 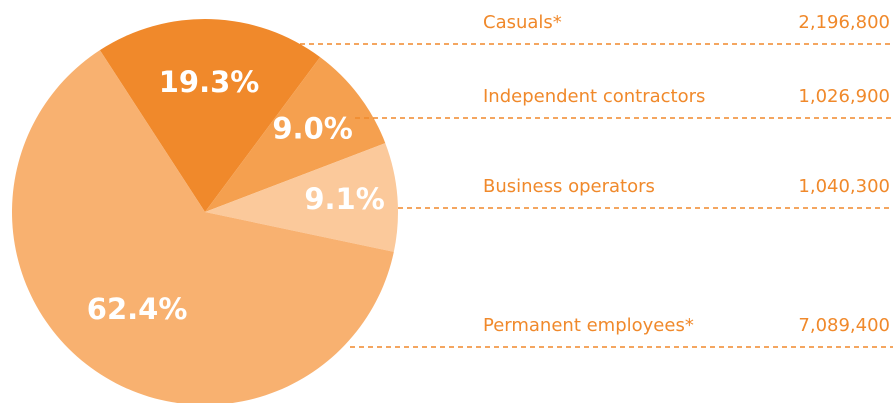 What do you see at coordinates (844, 325) in the screenshot?
I see `legend-amount: 7,089,400` at bounding box center [844, 325].